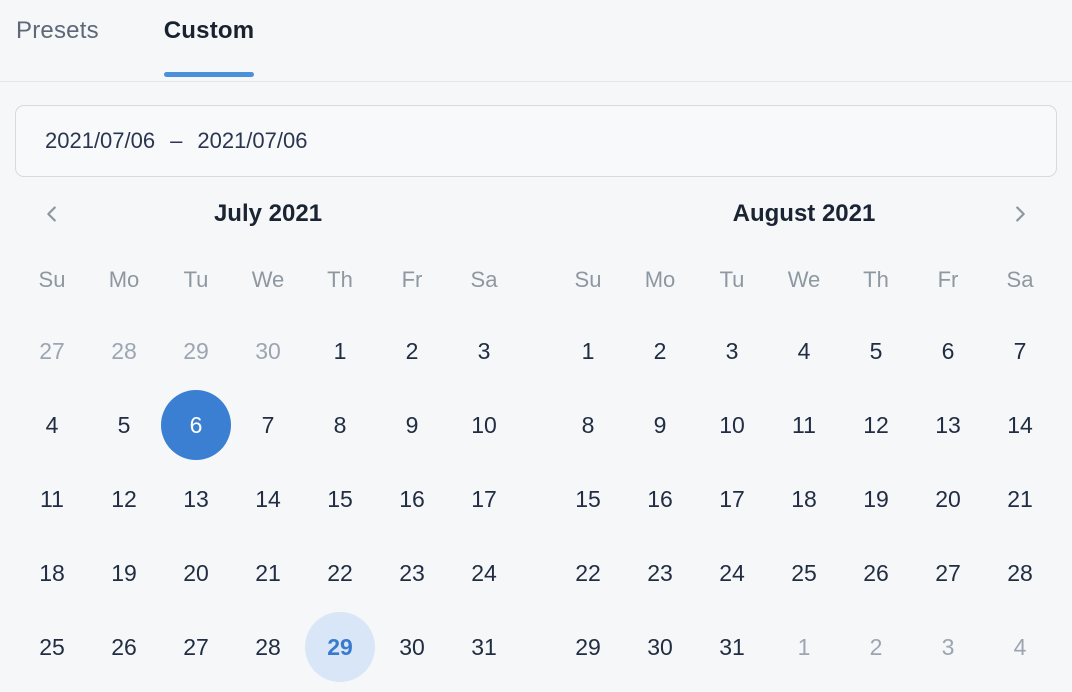 Image resolution: width=1072 pixels, height=692 pixels. Describe the element at coordinates (1020, 214) in the screenshot. I see `next-month-button` at that location.